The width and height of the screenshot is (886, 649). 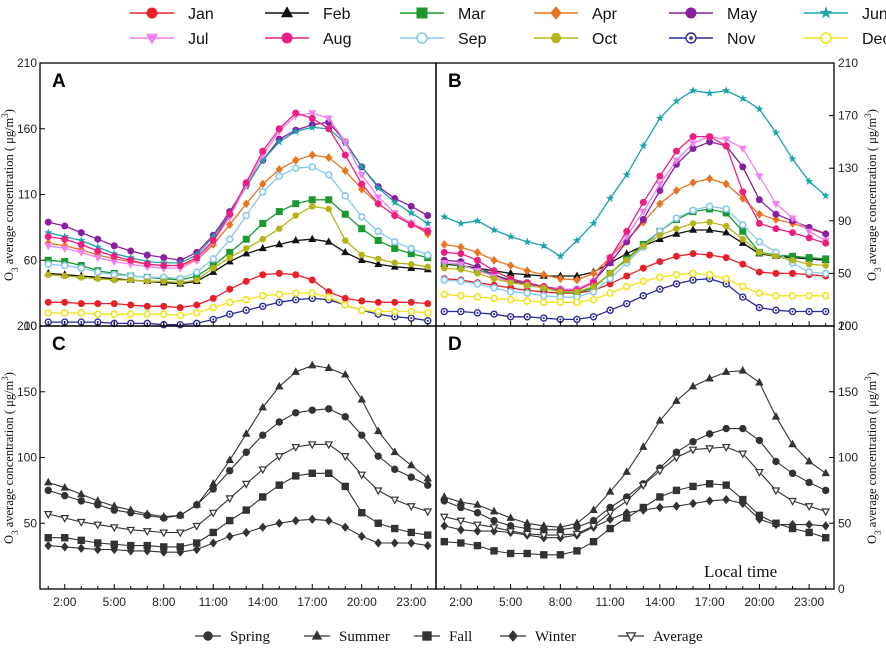 What do you see at coordinates (742, 14) in the screenshot?
I see `legend-label-may: May` at bounding box center [742, 14].